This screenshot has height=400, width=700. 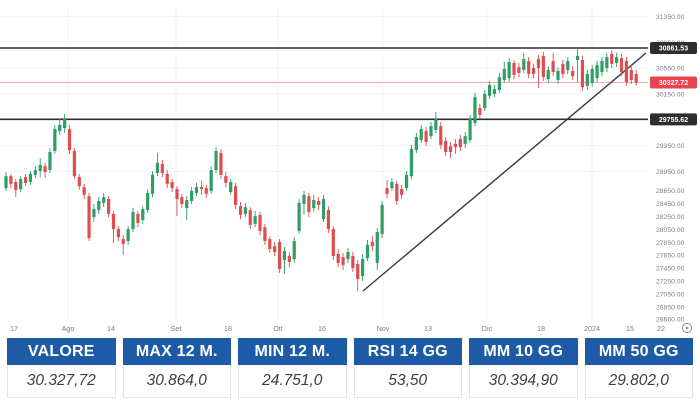 I want to click on stat-value: 30.394,90, so click(x=523, y=381).